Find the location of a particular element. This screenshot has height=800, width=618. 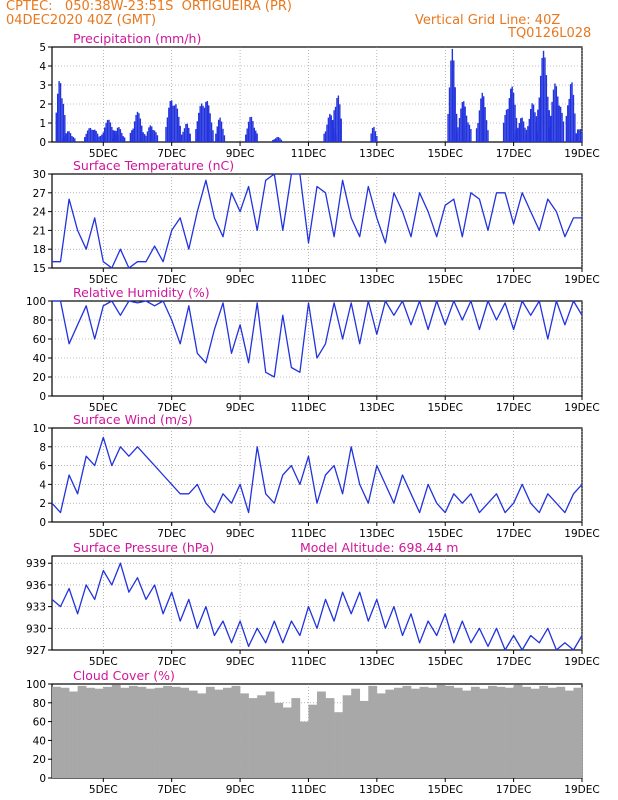

panel-frame is located at coordinates (317, 475).